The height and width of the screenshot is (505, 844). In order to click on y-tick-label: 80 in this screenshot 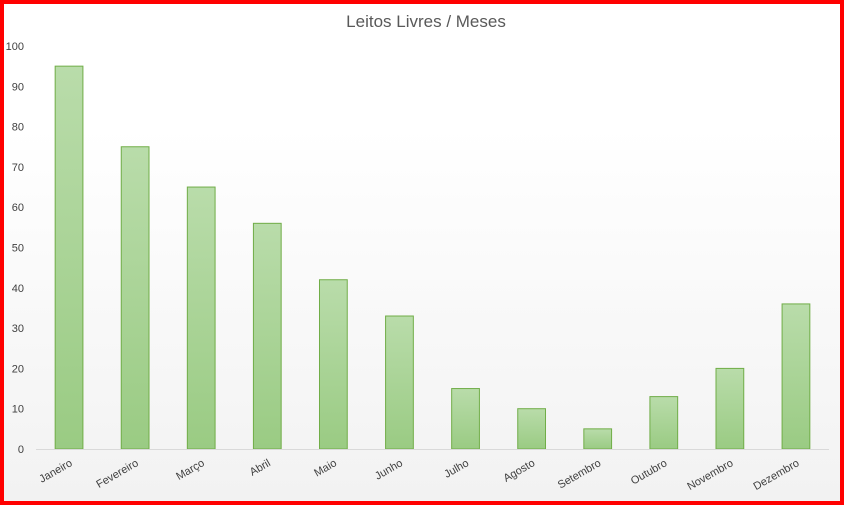, I will do `click(18, 128)`.